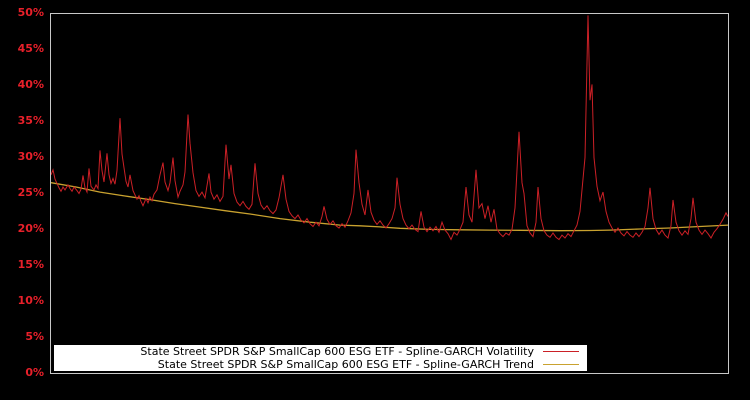 The width and height of the screenshot is (750, 400). I want to click on y-axis: 0% 5% 10% 15% 20% 25% 30% 35% 40% 45% 50%, so click(23, 200).